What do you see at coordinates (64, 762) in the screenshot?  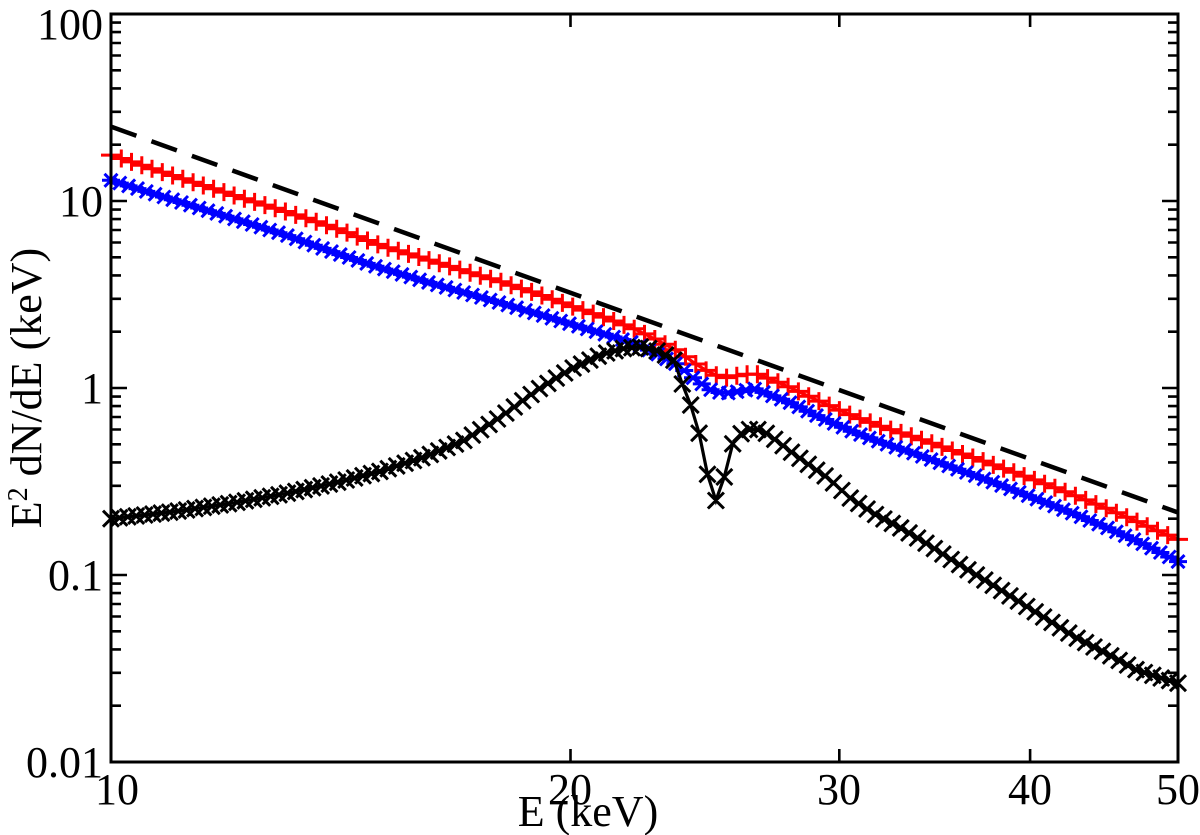 I see `y-tick-label-0p01: 0.01` at bounding box center [64, 762].